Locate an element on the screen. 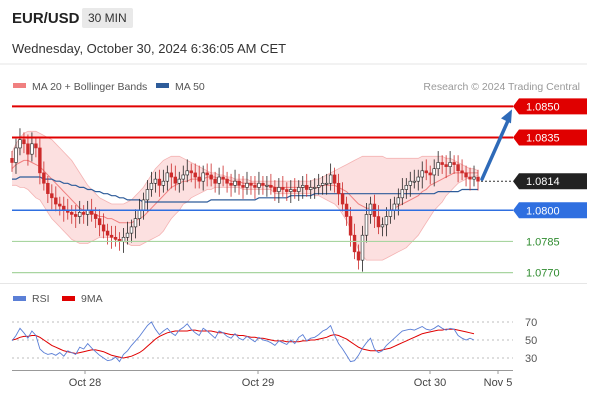  rsi-line is located at coordinates (243, 342).